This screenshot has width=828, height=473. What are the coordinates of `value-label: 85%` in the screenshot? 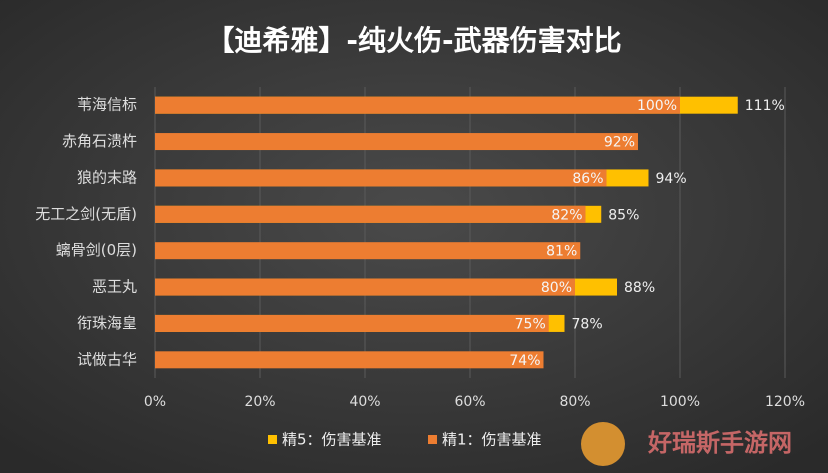 It's located at (623, 215).